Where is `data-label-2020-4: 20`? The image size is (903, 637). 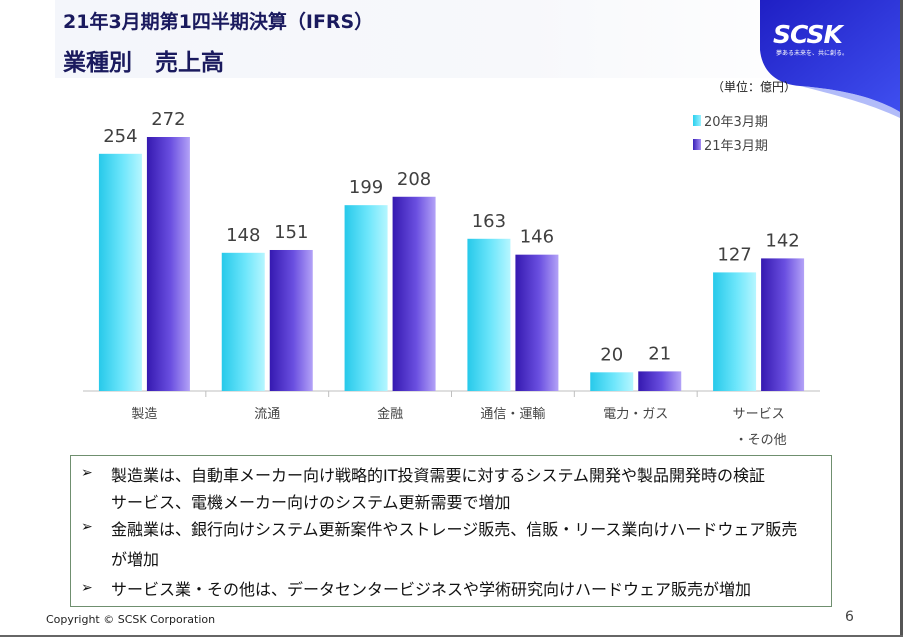
data-label-2020-4: 20 is located at coordinates (611, 354).